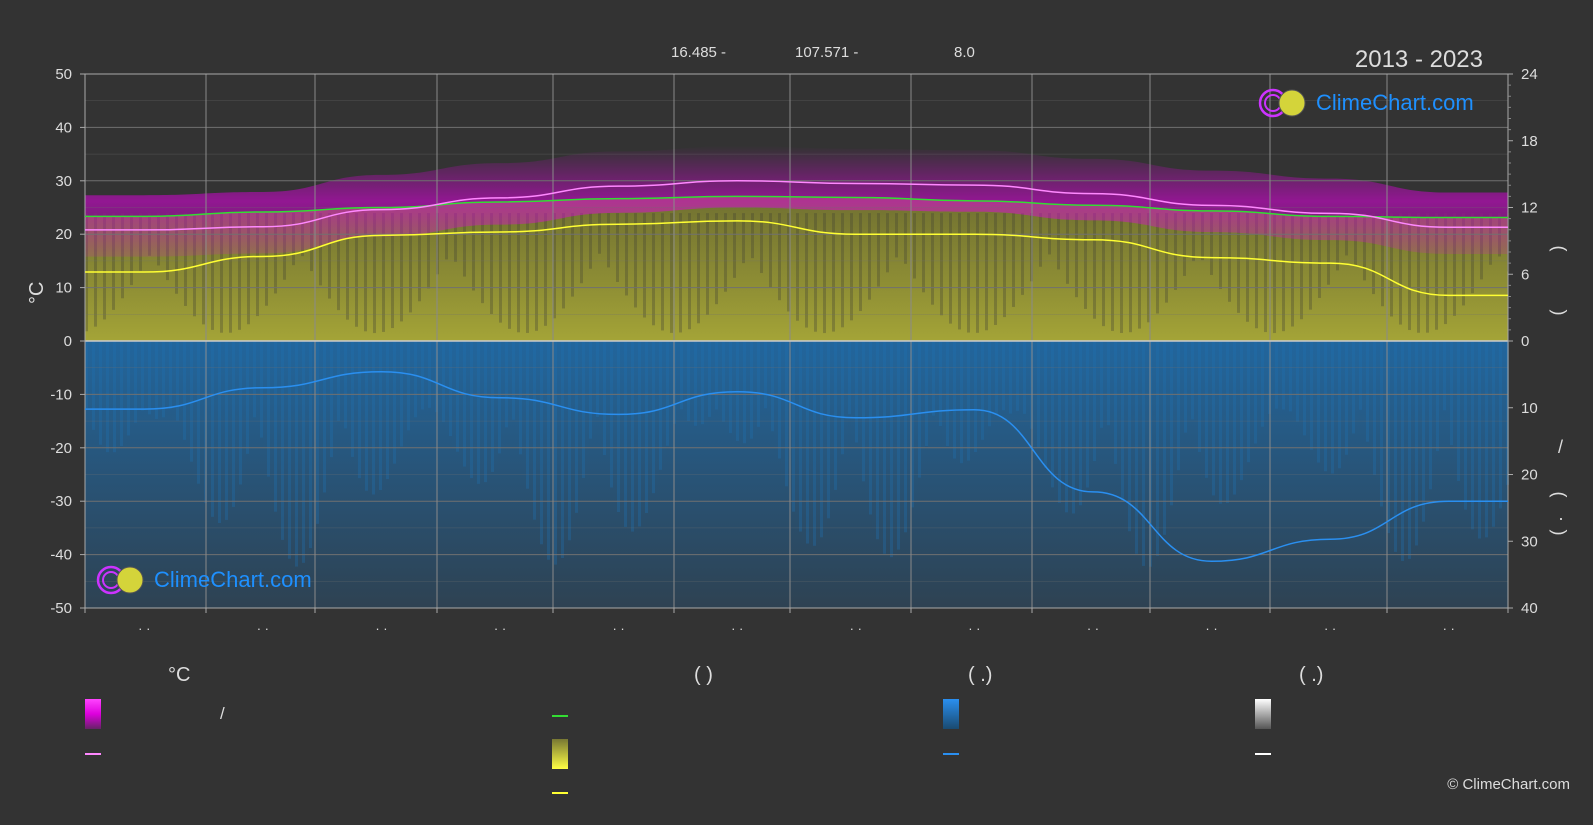 The image size is (1593, 825). What do you see at coordinates (93, 754) in the screenshot?
I see `legend-temperature-mean-swatch` at bounding box center [93, 754].